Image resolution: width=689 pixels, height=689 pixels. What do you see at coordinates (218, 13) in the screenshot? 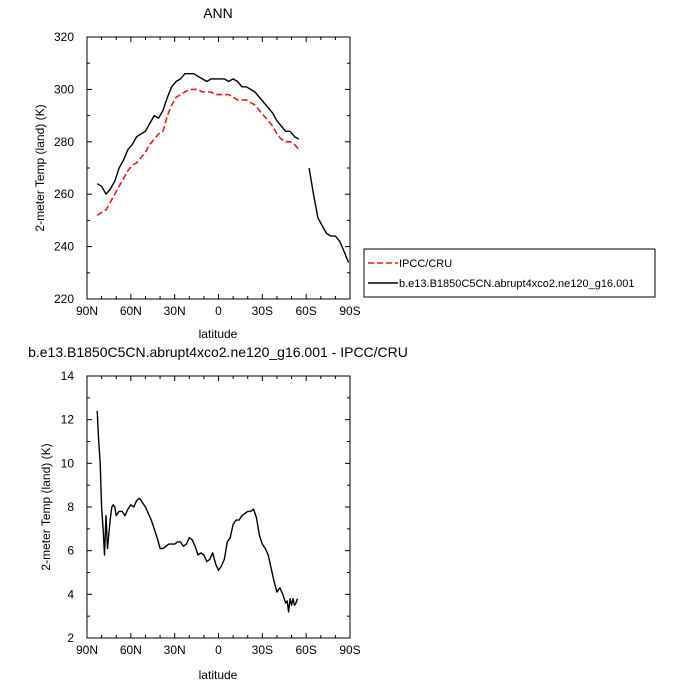
I see `chart-title: ANN` at bounding box center [218, 13].